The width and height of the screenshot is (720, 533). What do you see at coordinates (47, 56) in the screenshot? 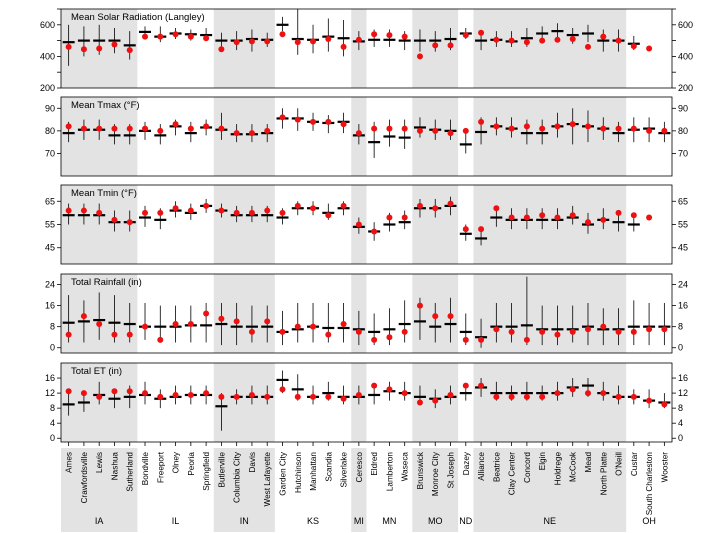
I see `y-tick-label-left: 400` at bounding box center [47, 56].